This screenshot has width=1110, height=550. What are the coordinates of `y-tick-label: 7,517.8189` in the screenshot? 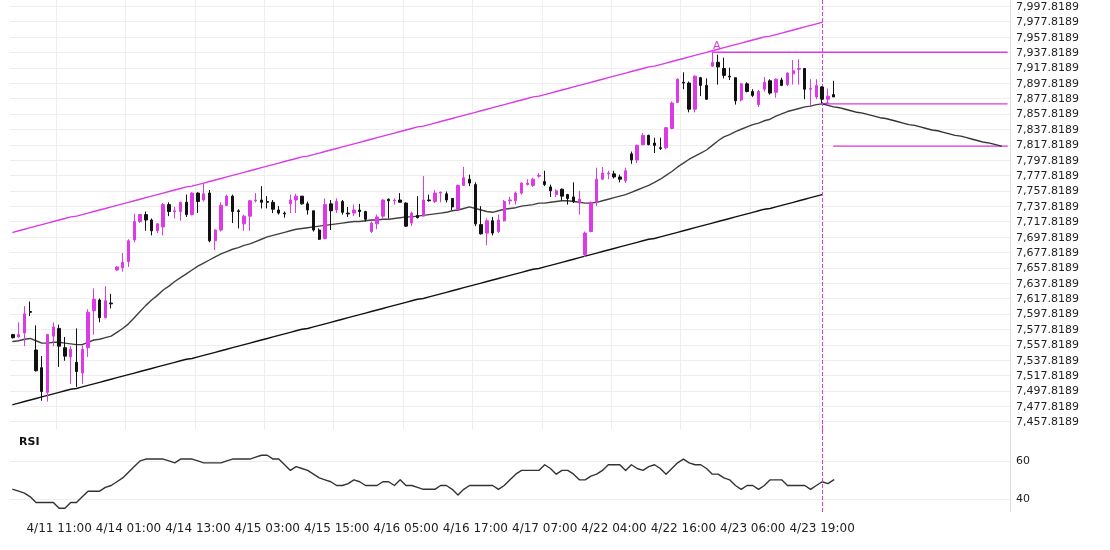 It's located at (1047, 376).